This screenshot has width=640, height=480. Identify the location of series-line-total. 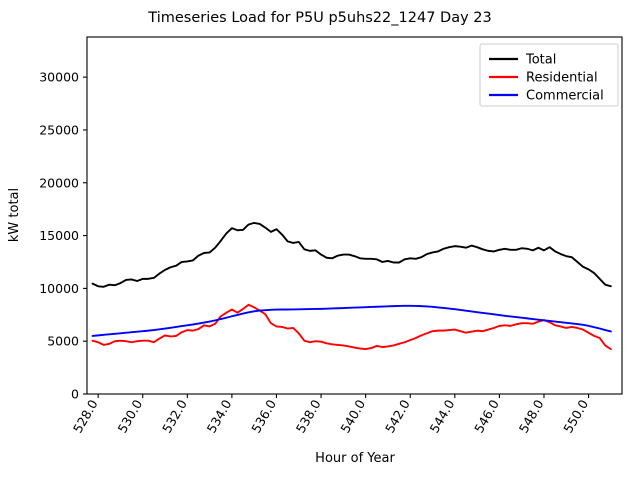
(351, 254).